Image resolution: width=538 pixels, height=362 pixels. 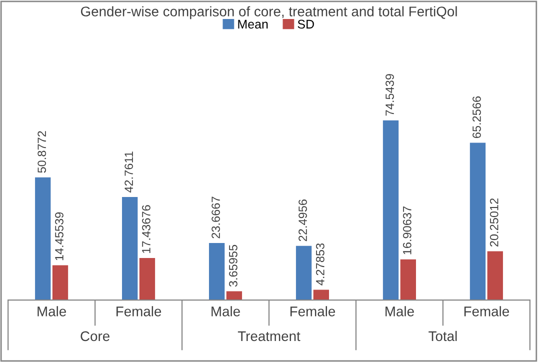 What do you see at coordinates (442, 336) in the screenshot?
I see `text: Total` at bounding box center [442, 336].